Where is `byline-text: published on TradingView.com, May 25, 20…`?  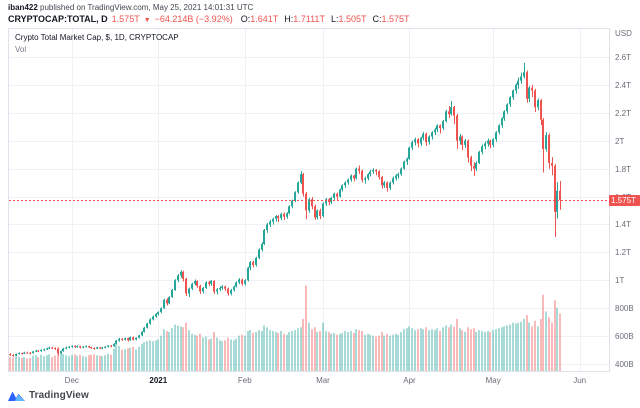
byline-text: published on TradingView.com, May 25, 20… is located at coordinates (145, 7).